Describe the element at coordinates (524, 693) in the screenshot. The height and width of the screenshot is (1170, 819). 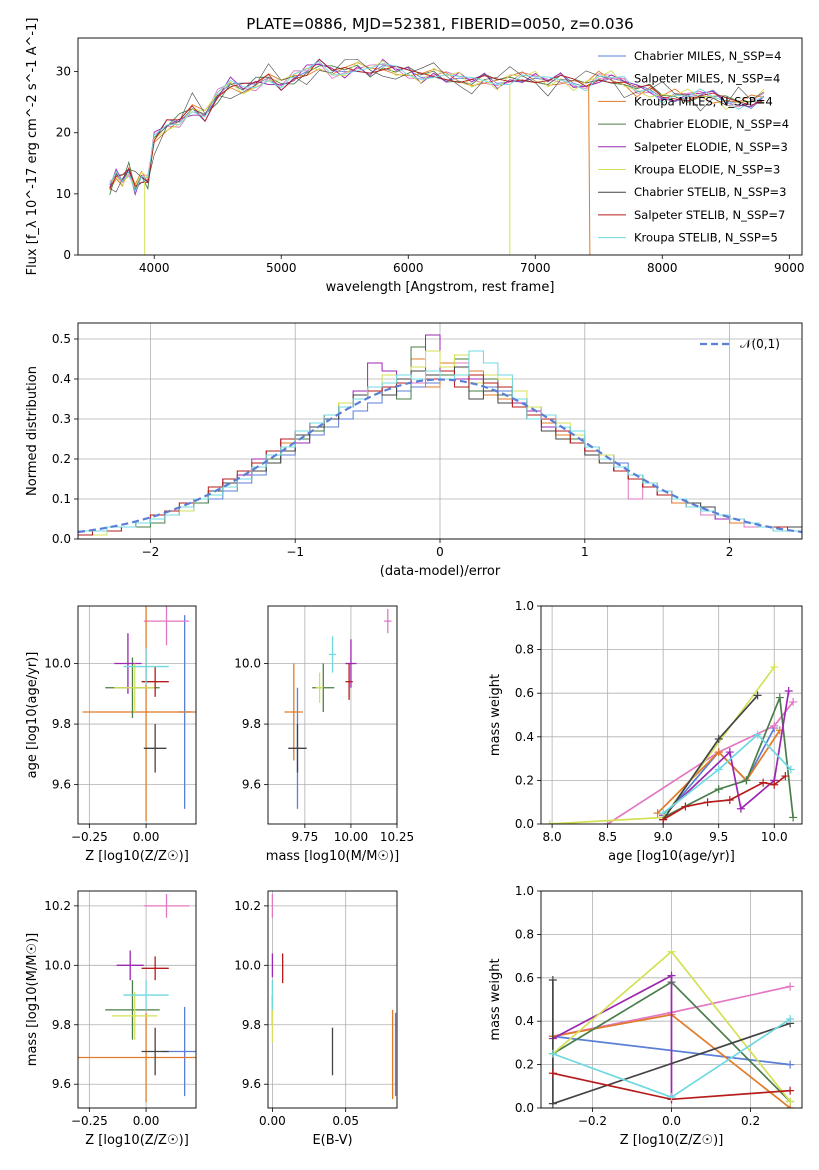
I see `y-tick-label: 0.6` at that location.